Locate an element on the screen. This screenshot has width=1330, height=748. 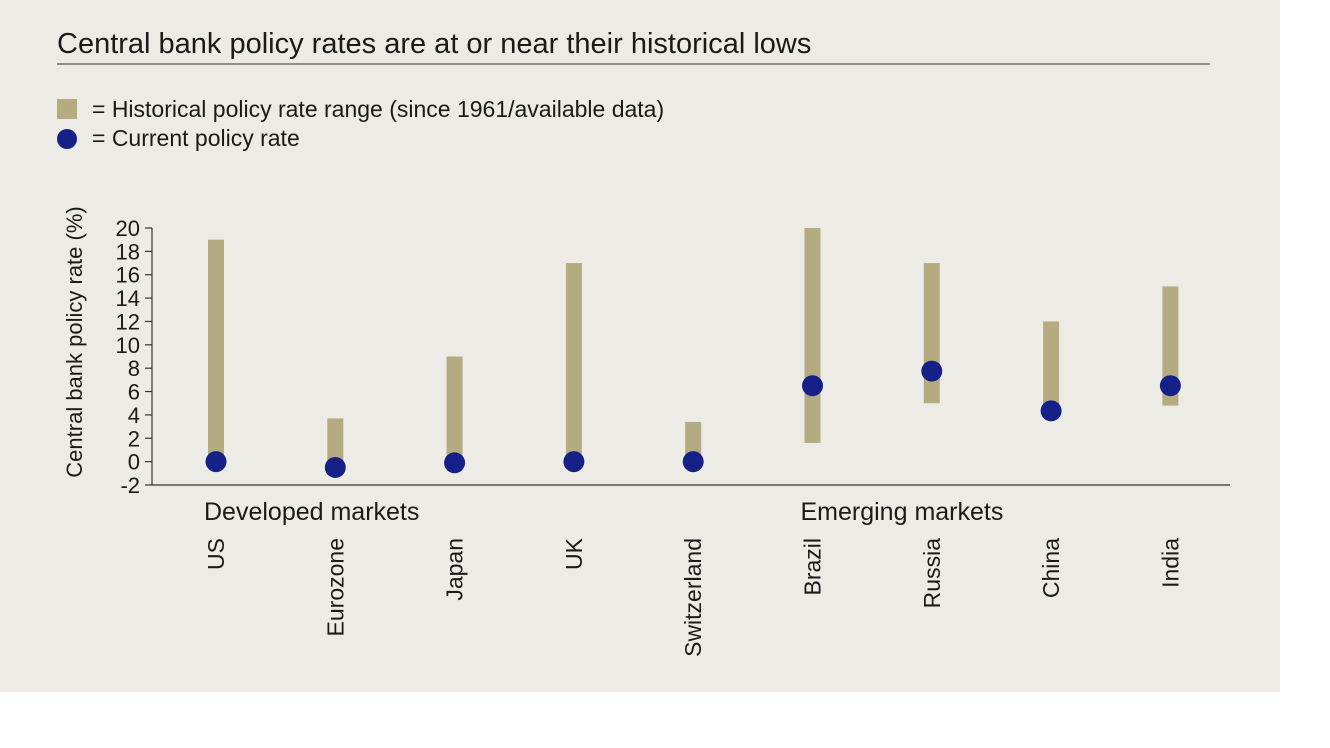
legend-current-label: = Current policy rate is located at coordinates (196, 138).